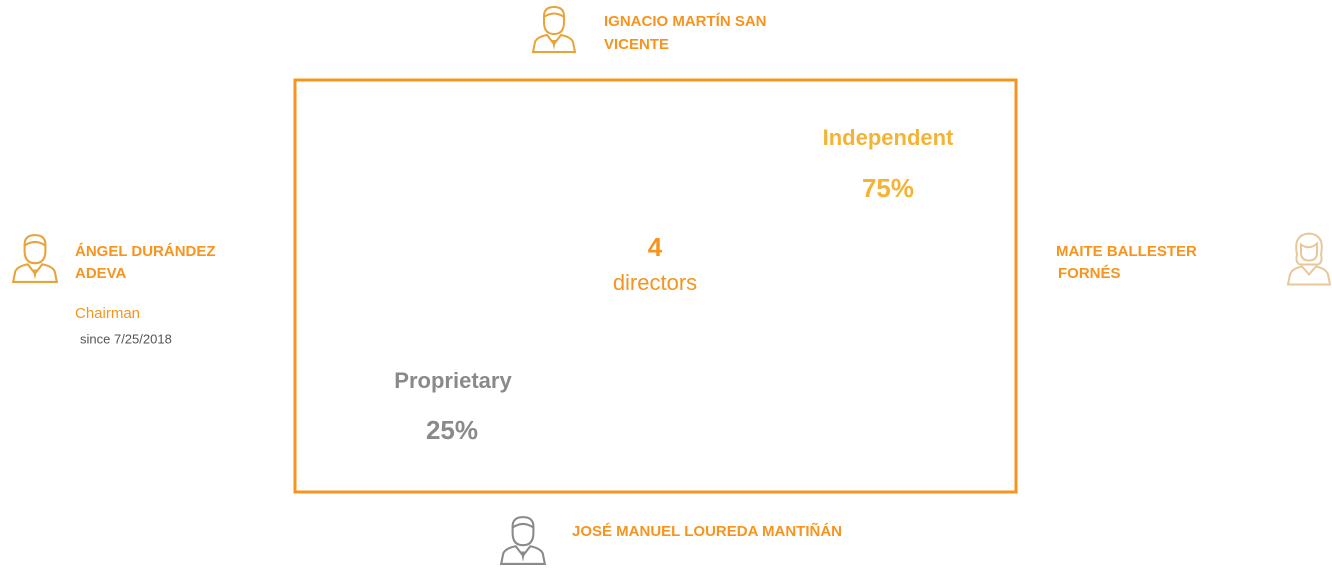 This screenshot has width=1332, height=574. What do you see at coordinates (707, 531) in the screenshot?
I see `director-name: JOSÉ MANUEL LOUREDA MANTIÑÁN` at bounding box center [707, 531].